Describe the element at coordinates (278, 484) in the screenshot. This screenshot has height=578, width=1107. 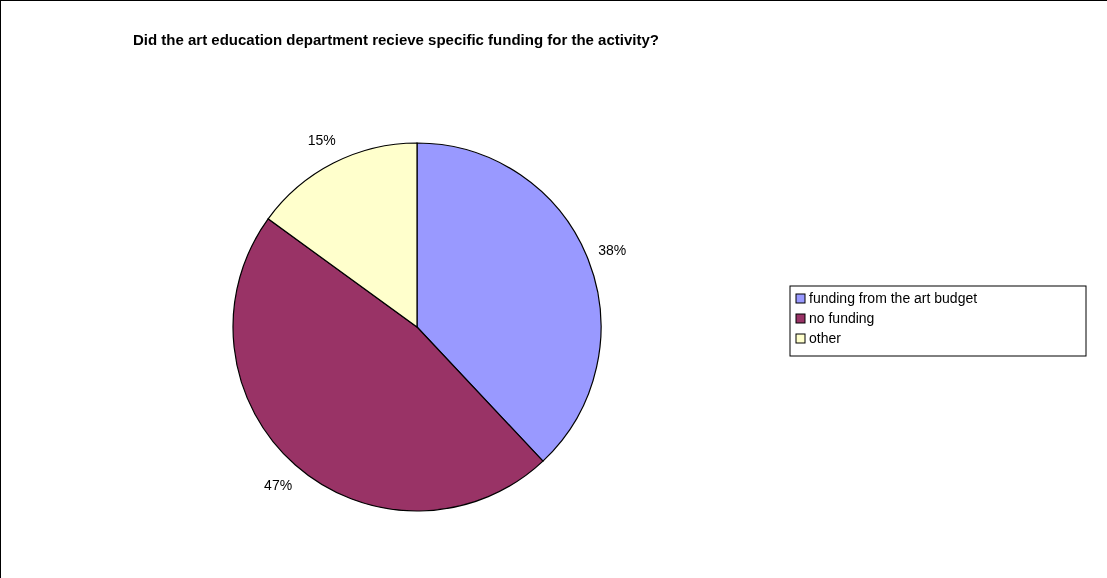
I see `data-label: 47%` at that location.